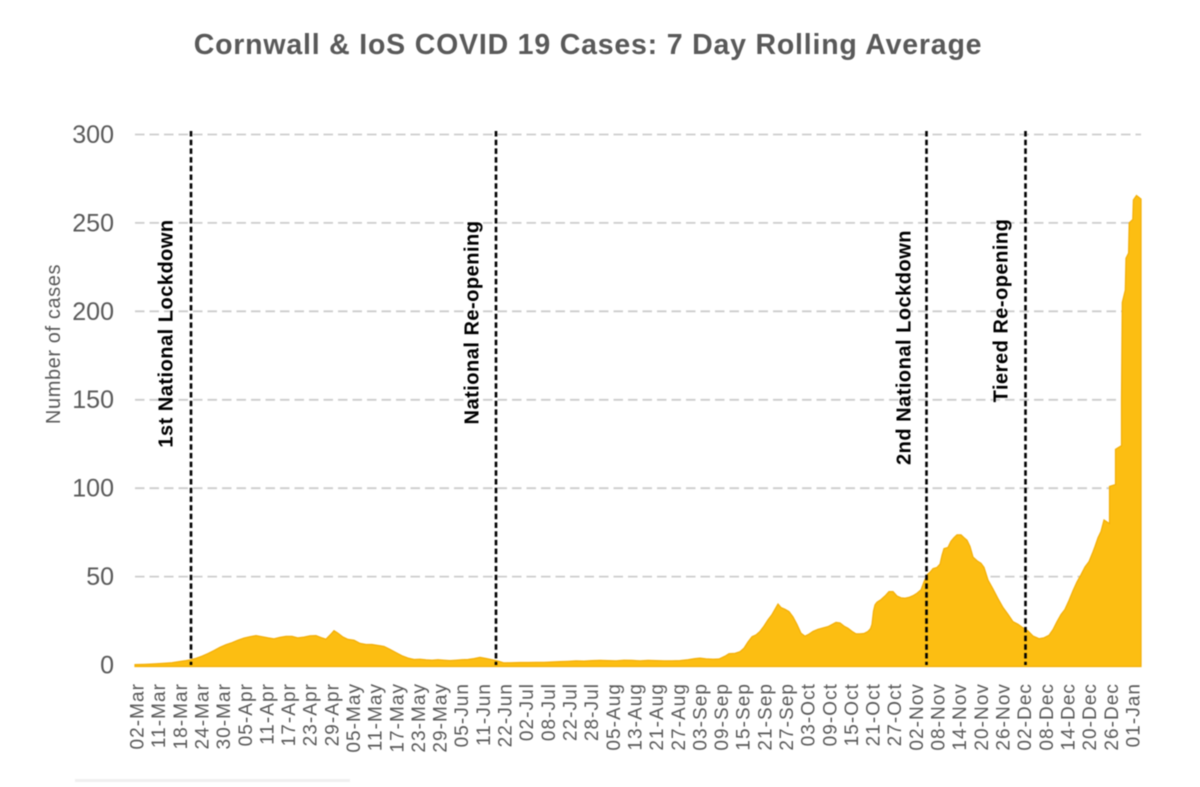 The width and height of the screenshot is (1200, 787). I want to click on svg-text: 21-Sep, so click(765, 717).